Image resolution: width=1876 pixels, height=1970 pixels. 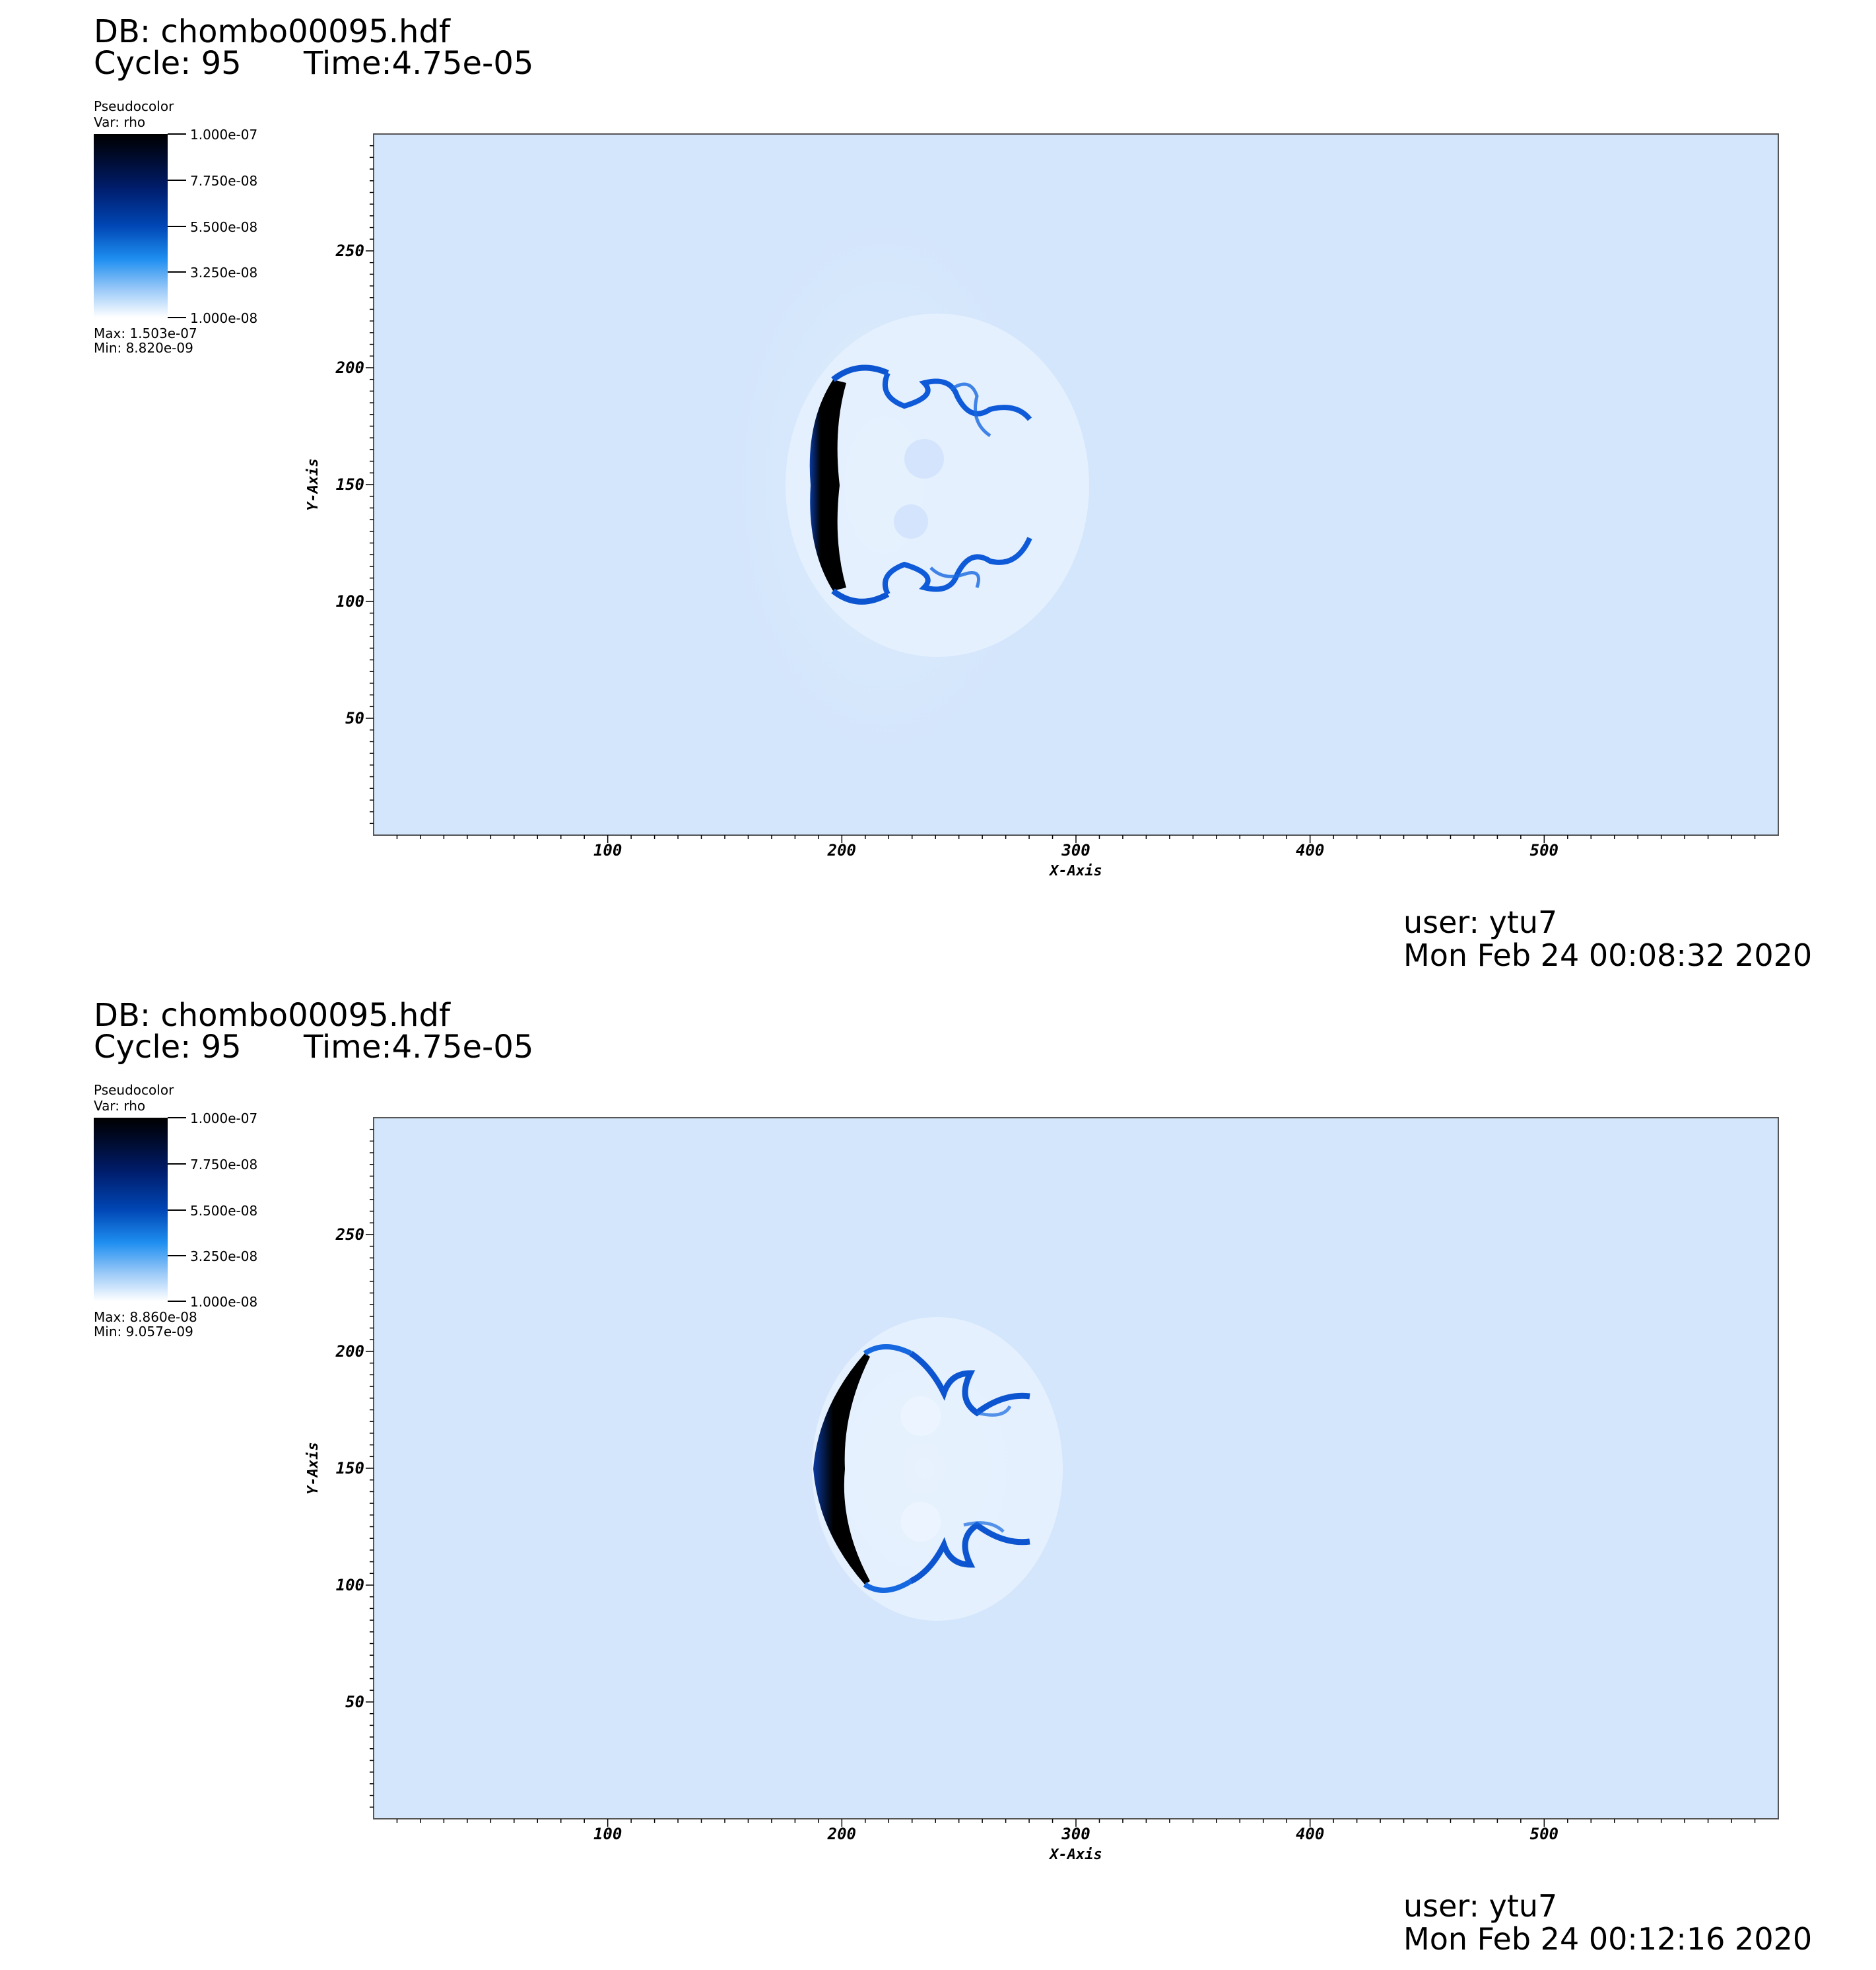 I want to click on legend-min: Min: 9.057e-09, so click(x=143, y=1332).